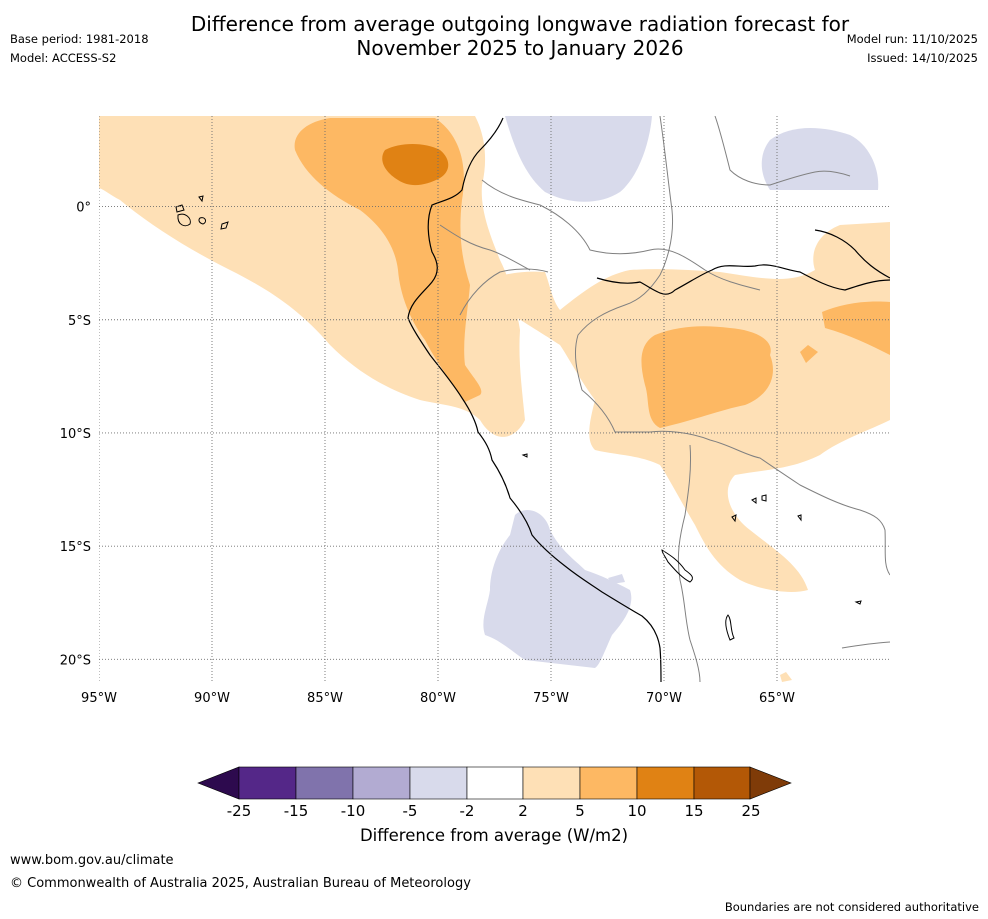 Image resolution: width=988 pixels, height=919 pixels. What do you see at coordinates (495, 783) in the screenshot?
I see `colorbar-segment-m2-p2` at bounding box center [495, 783].